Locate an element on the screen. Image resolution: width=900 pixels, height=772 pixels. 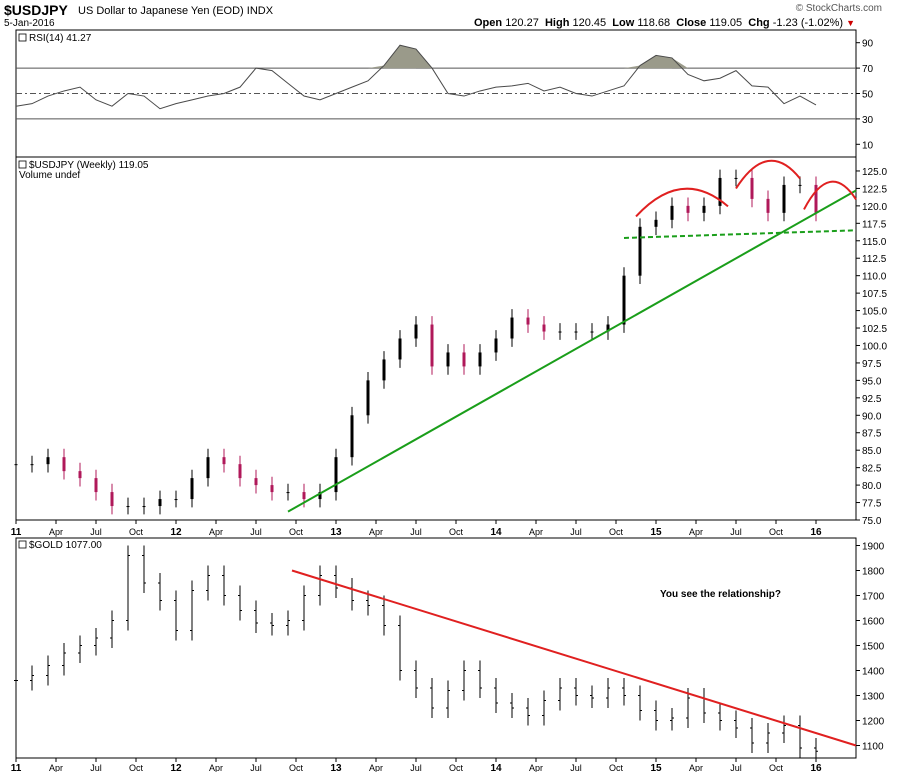
price-tick-label: 112.5 is located at coordinates (874, 259).